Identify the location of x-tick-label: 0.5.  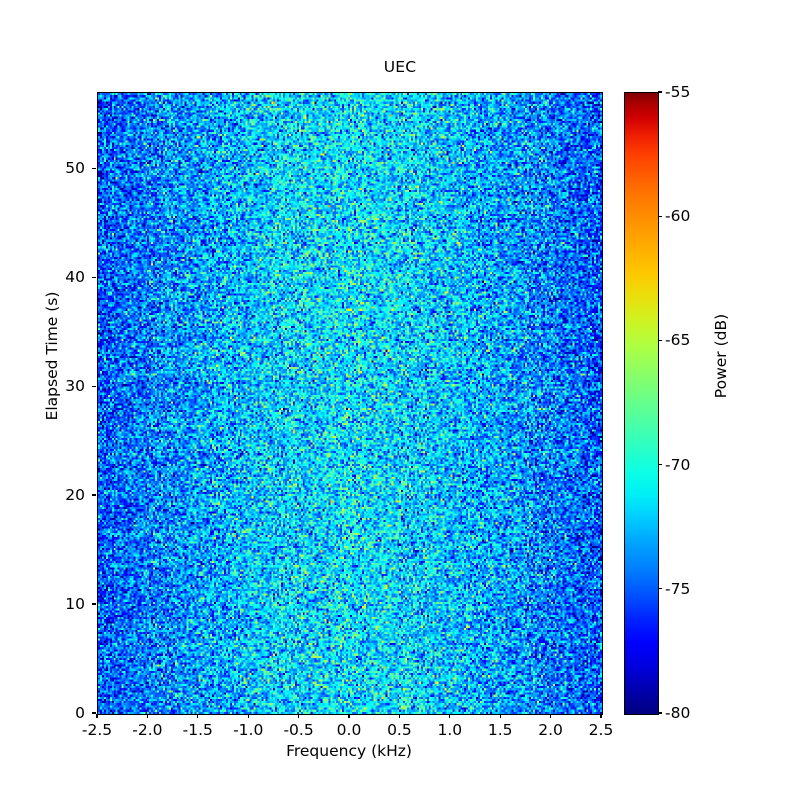
(399, 730).